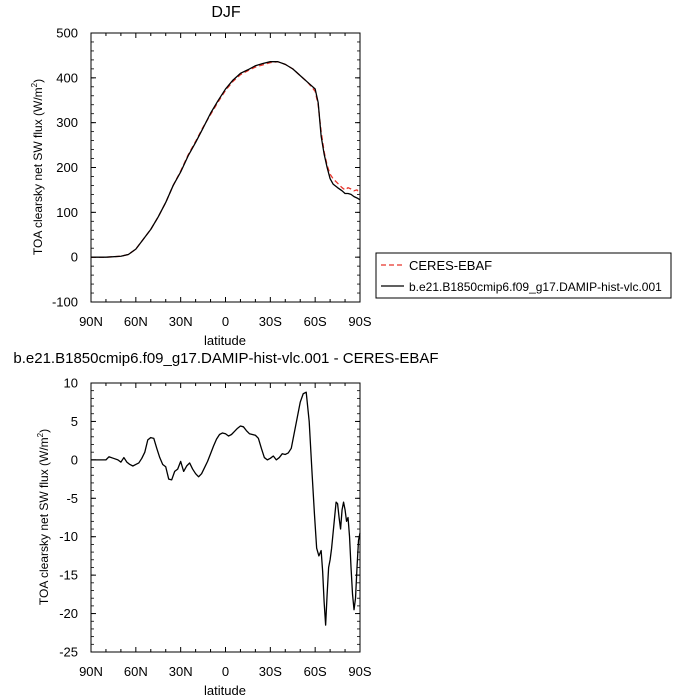 This screenshot has height=700, width=700. I want to click on legend-box, so click(523, 275).